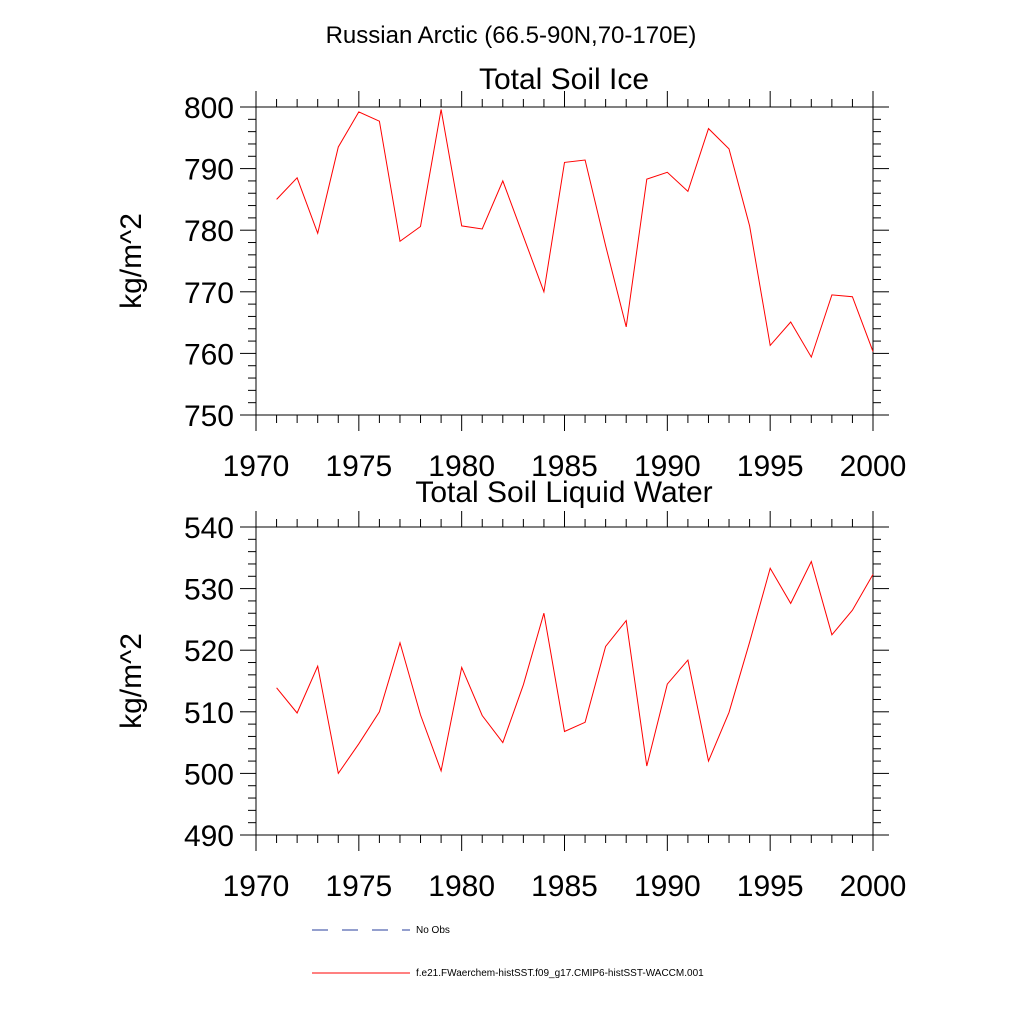  Describe the element at coordinates (131, 261) in the screenshot. I see `soil-ice-ylabel: kg/m^2` at that location.